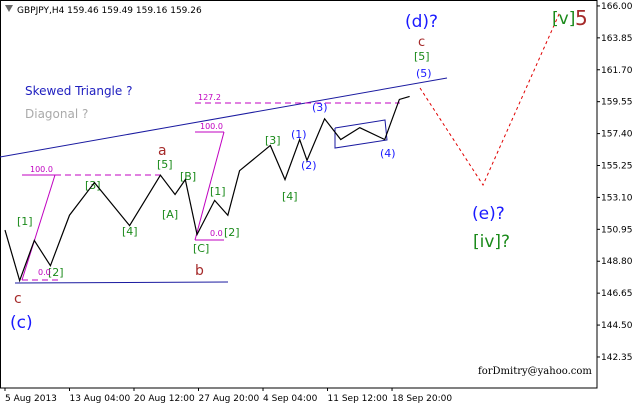 This screenshot has height=407, width=632. What do you see at coordinates (31, 399) in the screenshot?
I see `x-tick-label: 5 Aug 2013` at bounding box center [31, 399].